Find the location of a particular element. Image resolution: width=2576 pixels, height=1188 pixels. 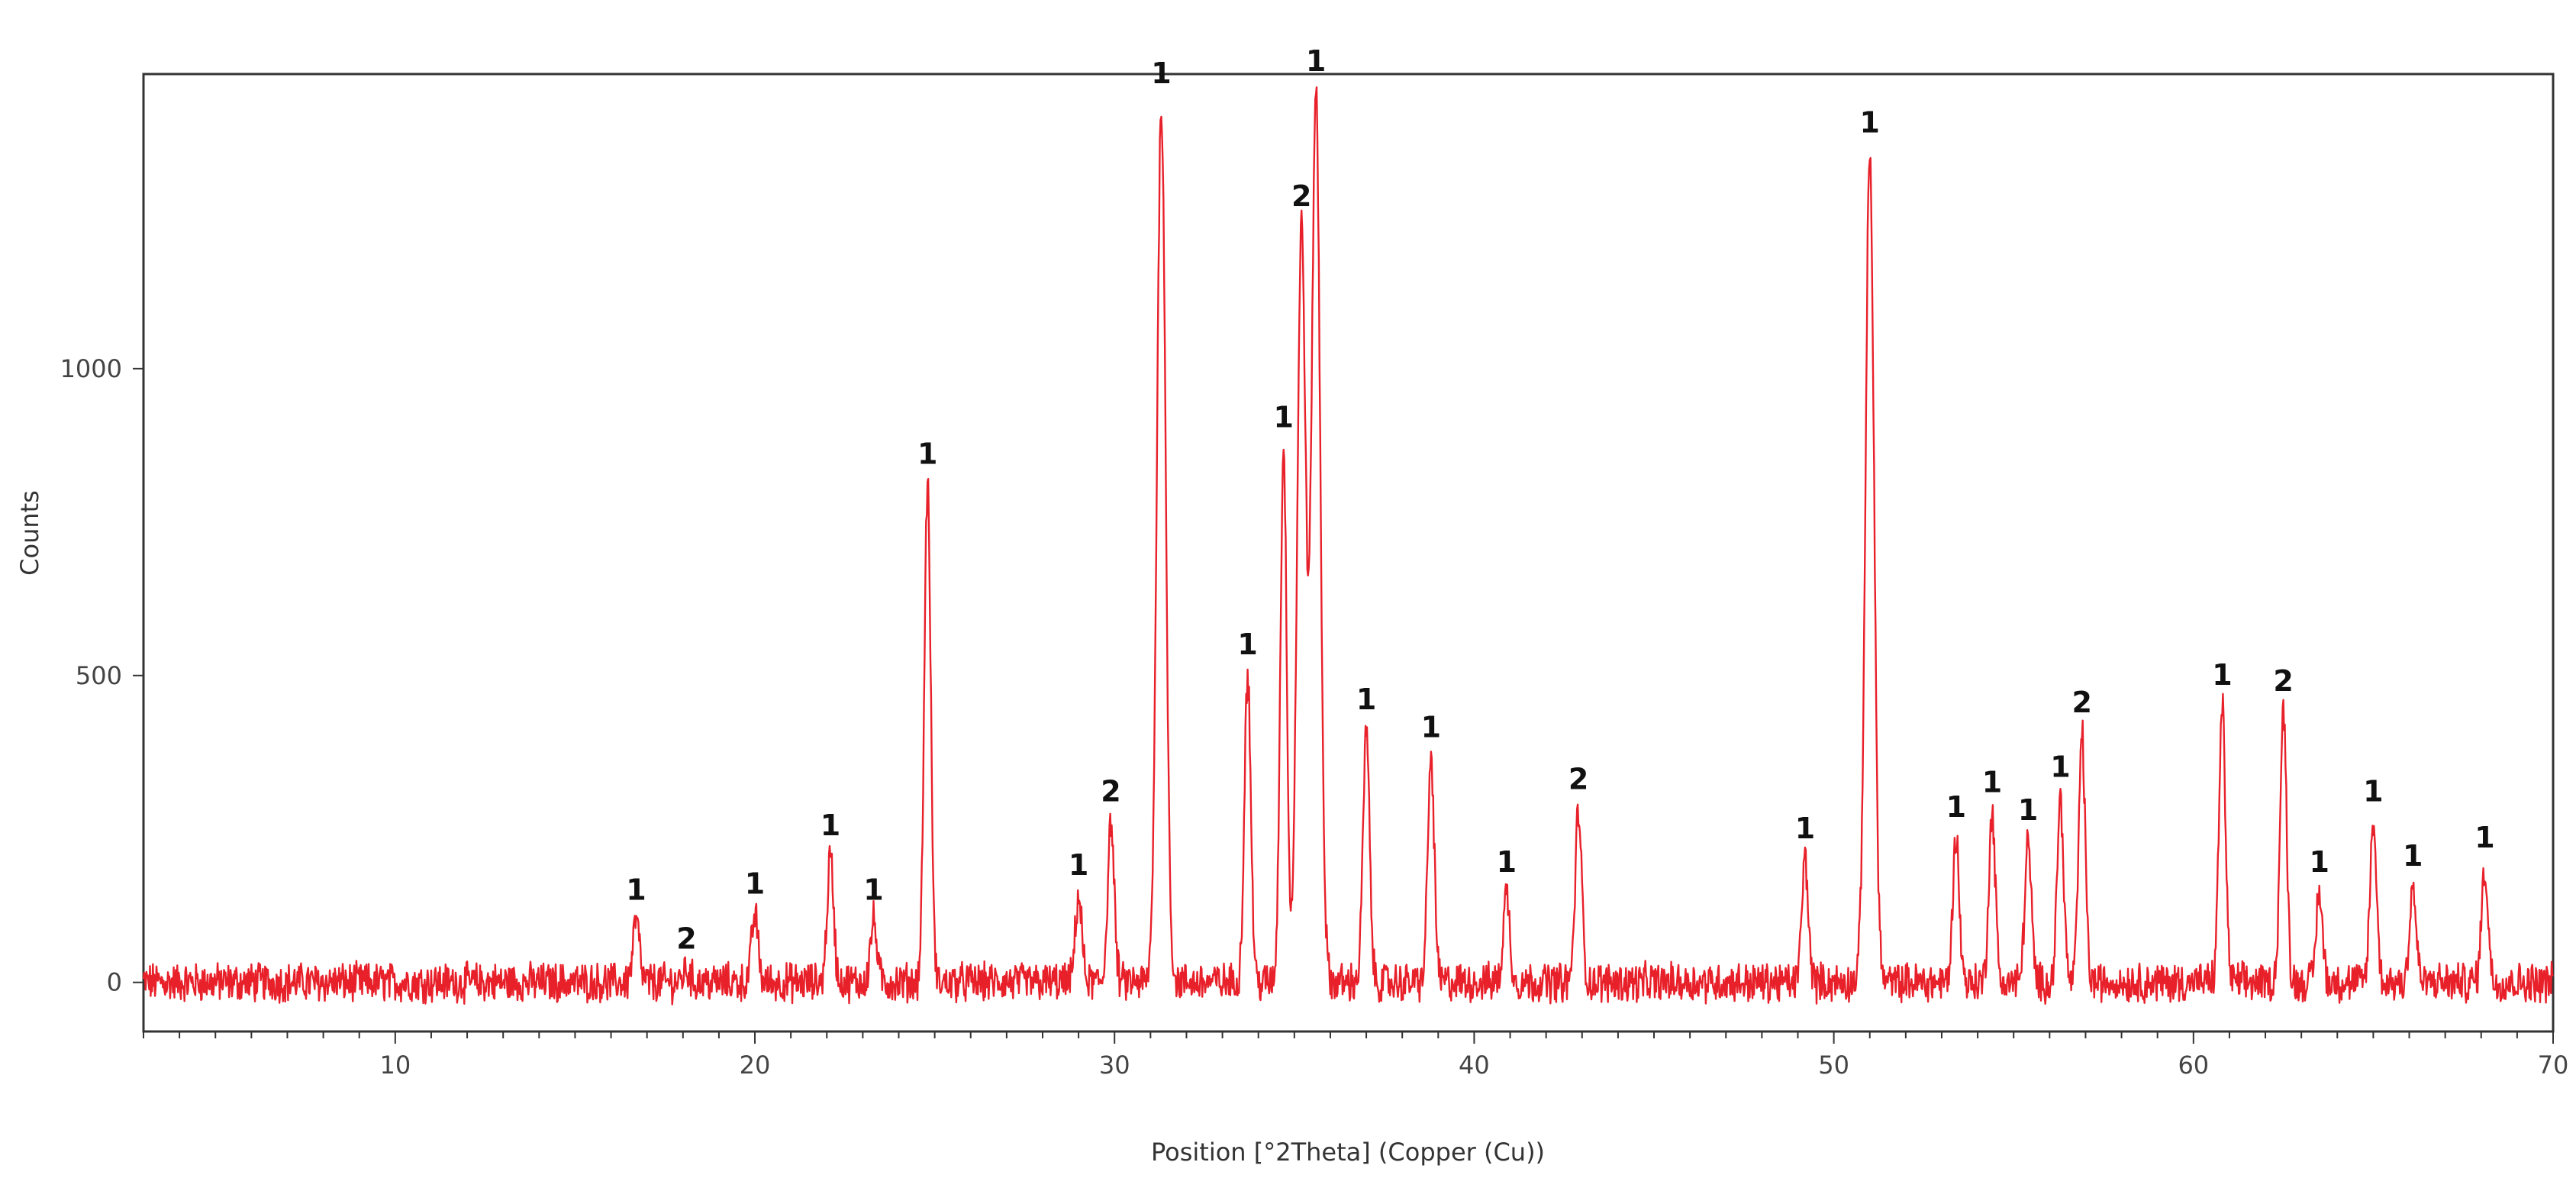

y-tick-label: 500 is located at coordinates (99, 675).